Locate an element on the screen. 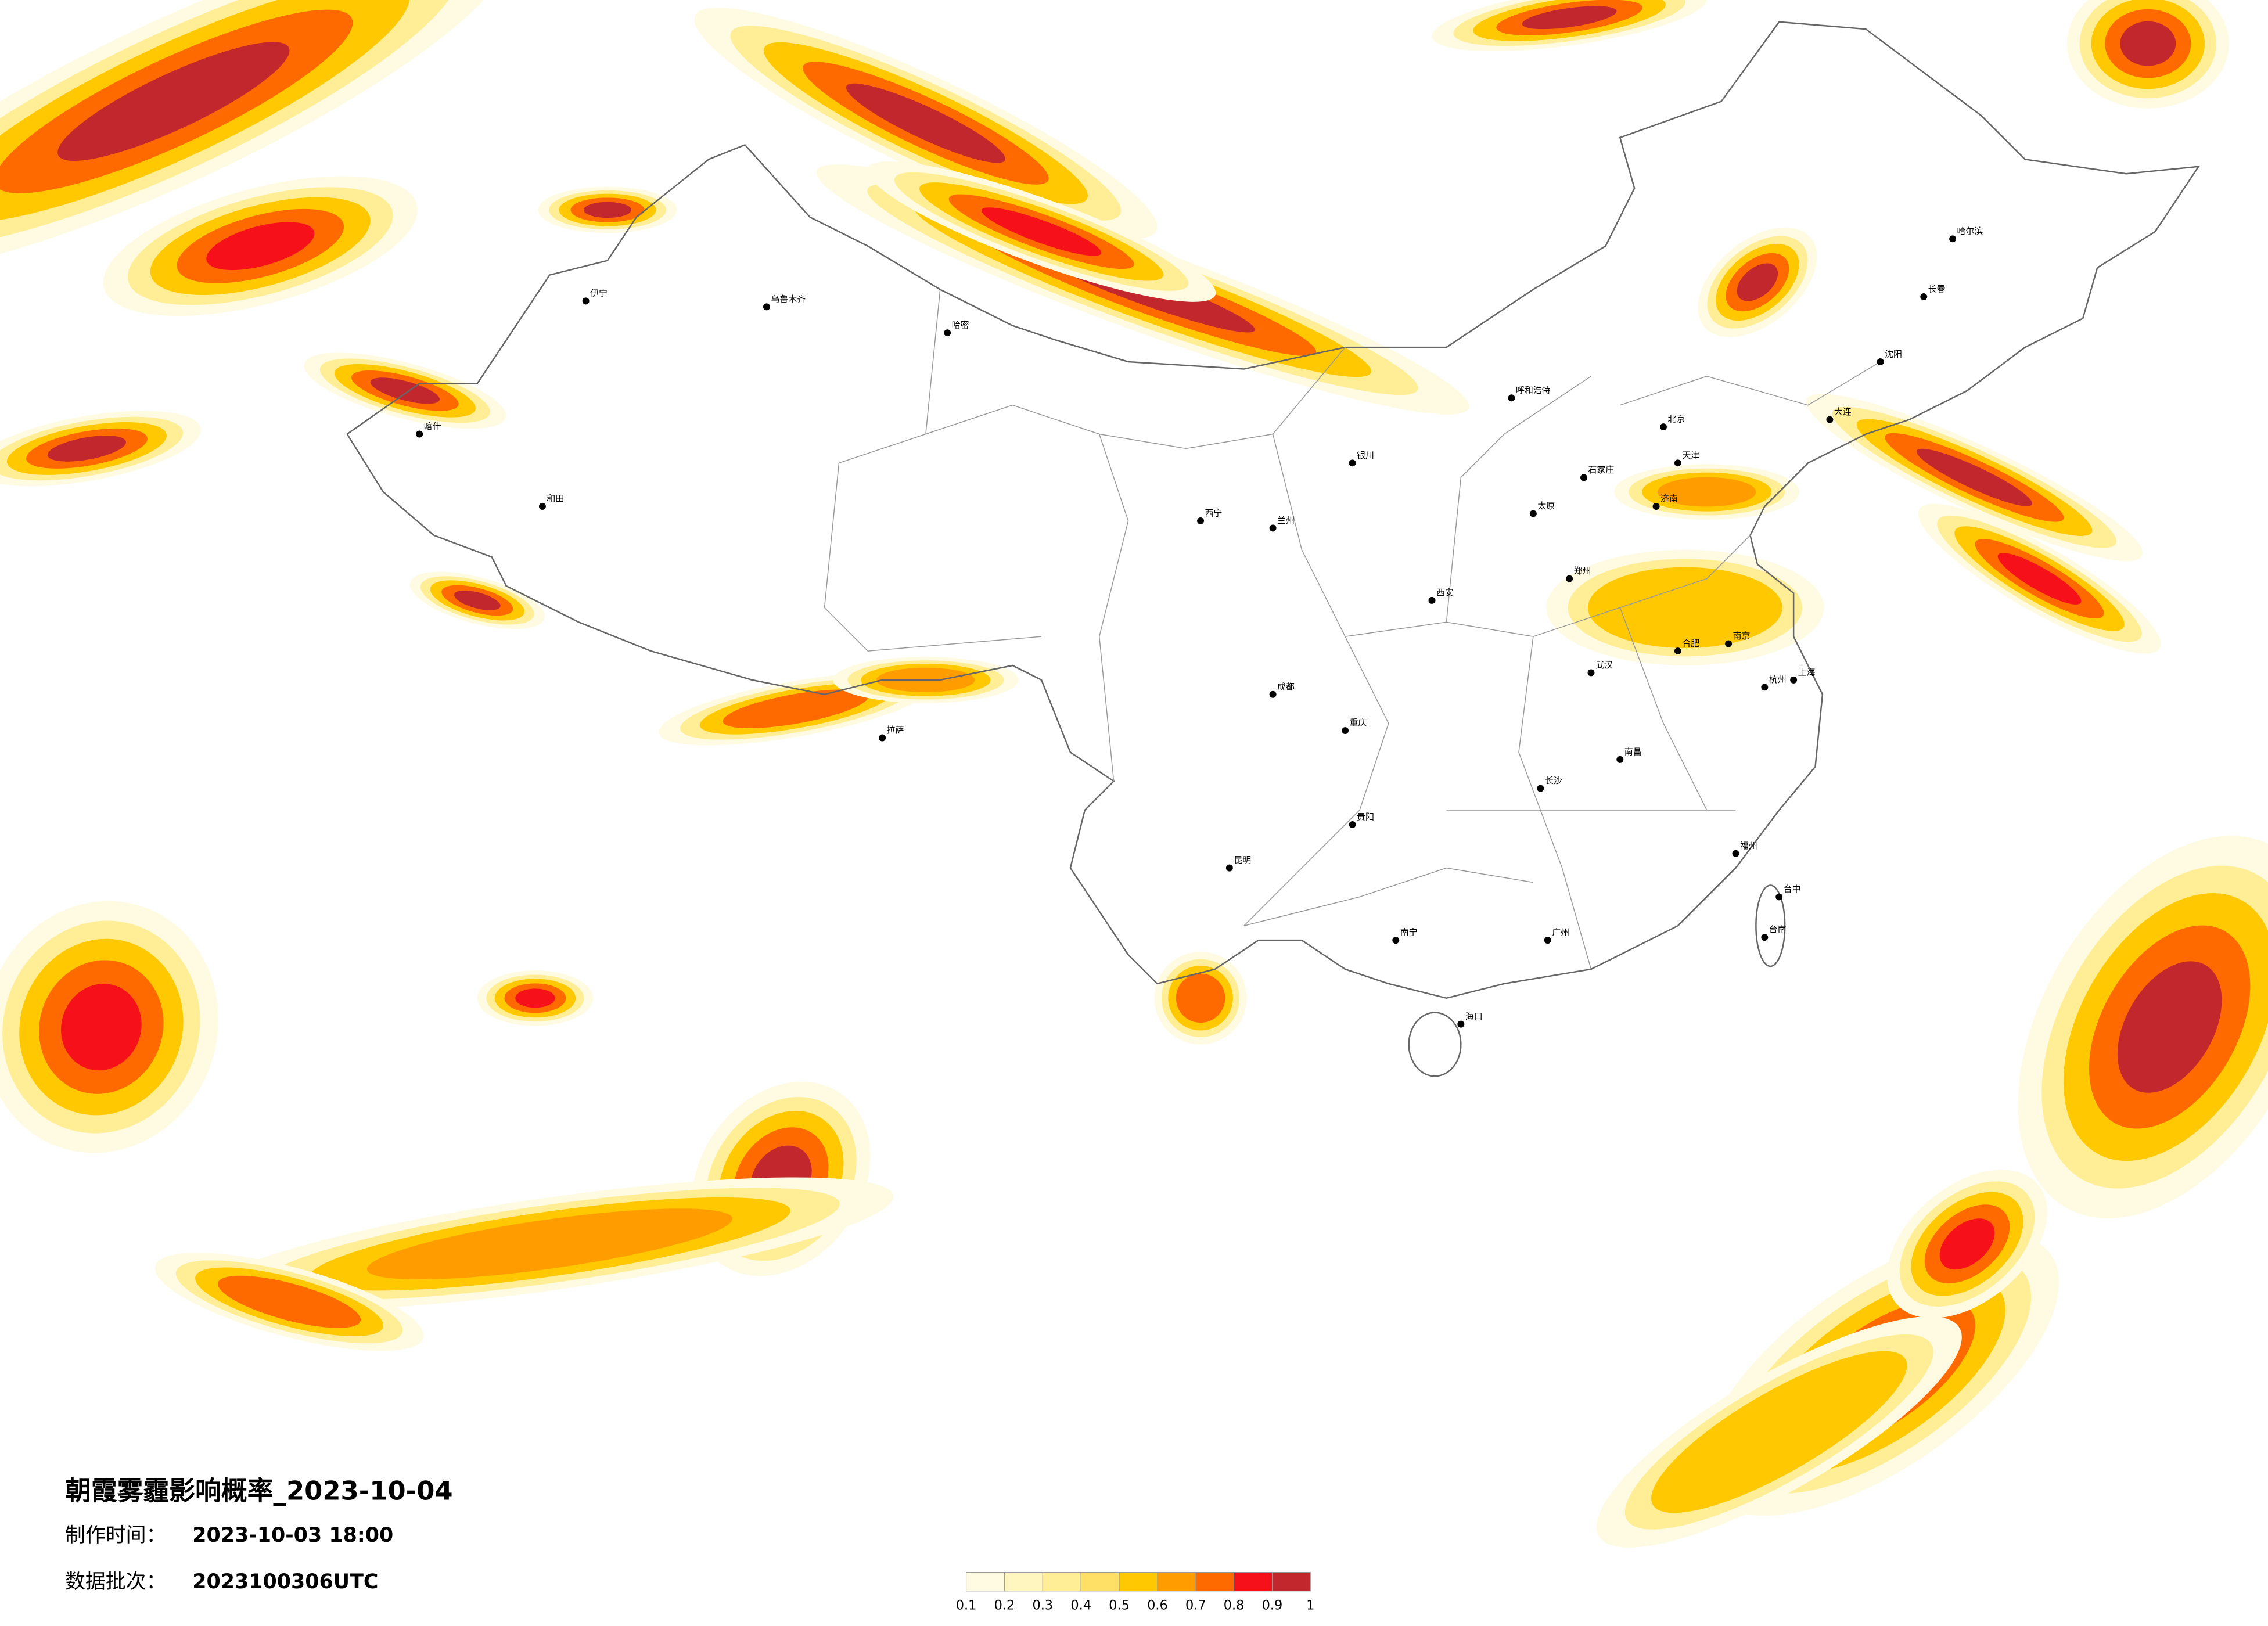  city-label: 呼和浩特 is located at coordinates (1533, 390).